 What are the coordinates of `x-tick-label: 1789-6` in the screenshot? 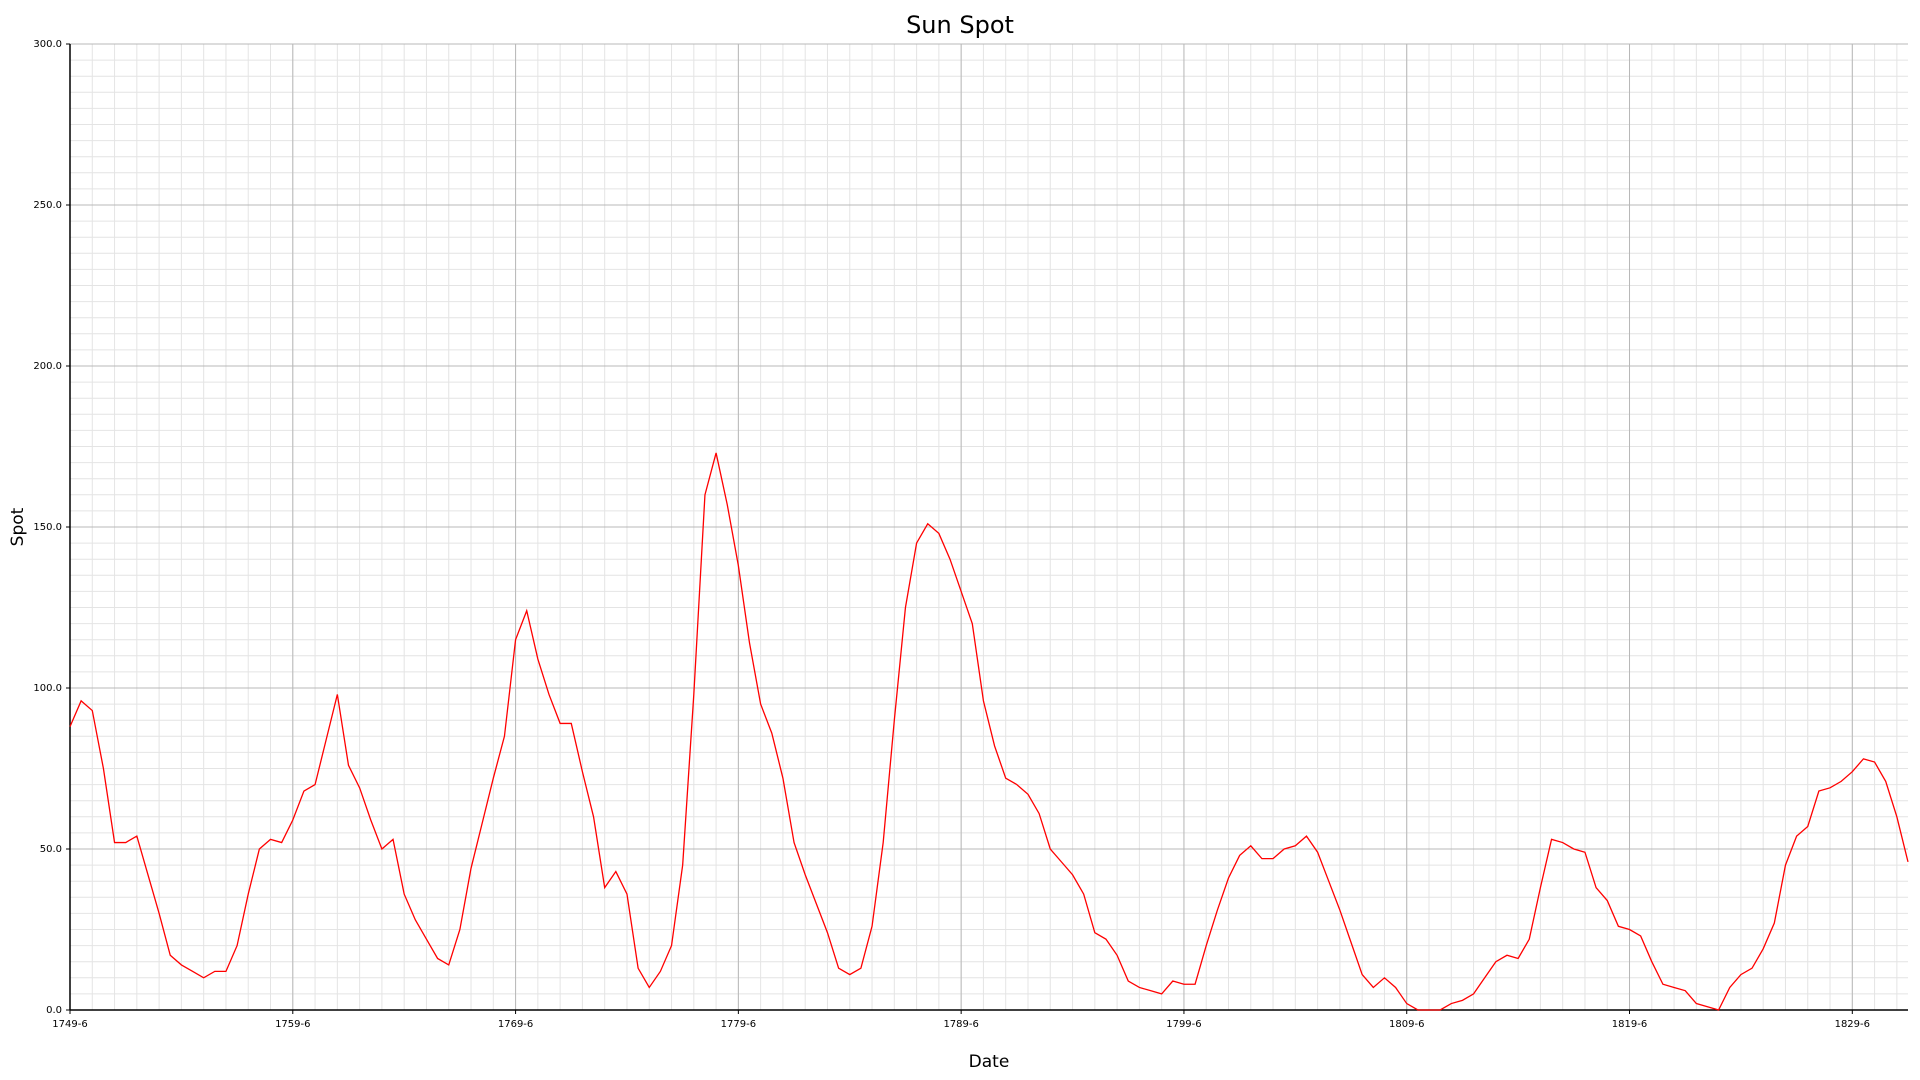 It's located at (960, 1024).